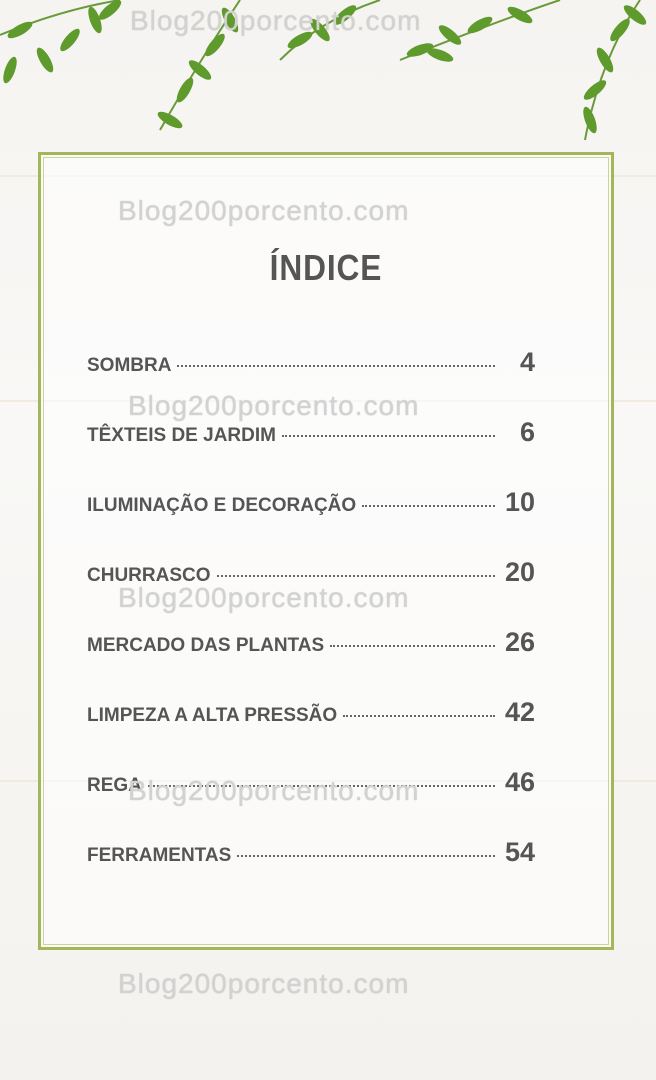 Image resolution: width=656 pixels, height=1080 pixels. Describe the element at coordinates (206, 645) in the screenshot. I see `entry-label: MERCADO DAS PLANTAS` at that location.